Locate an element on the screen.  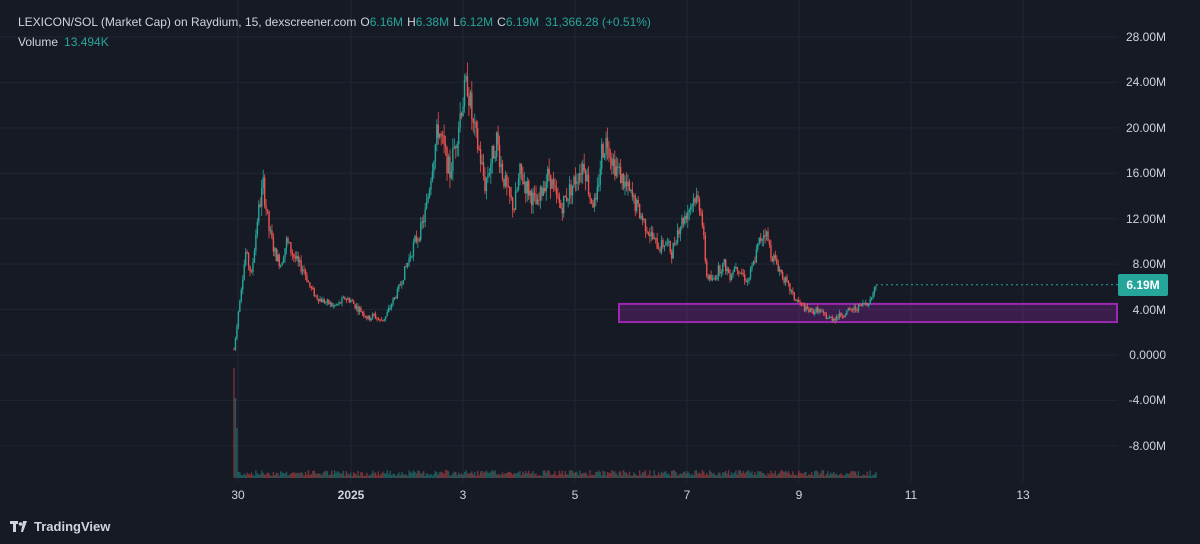
close-value: 6.19M is located at coordinates (522, 22).